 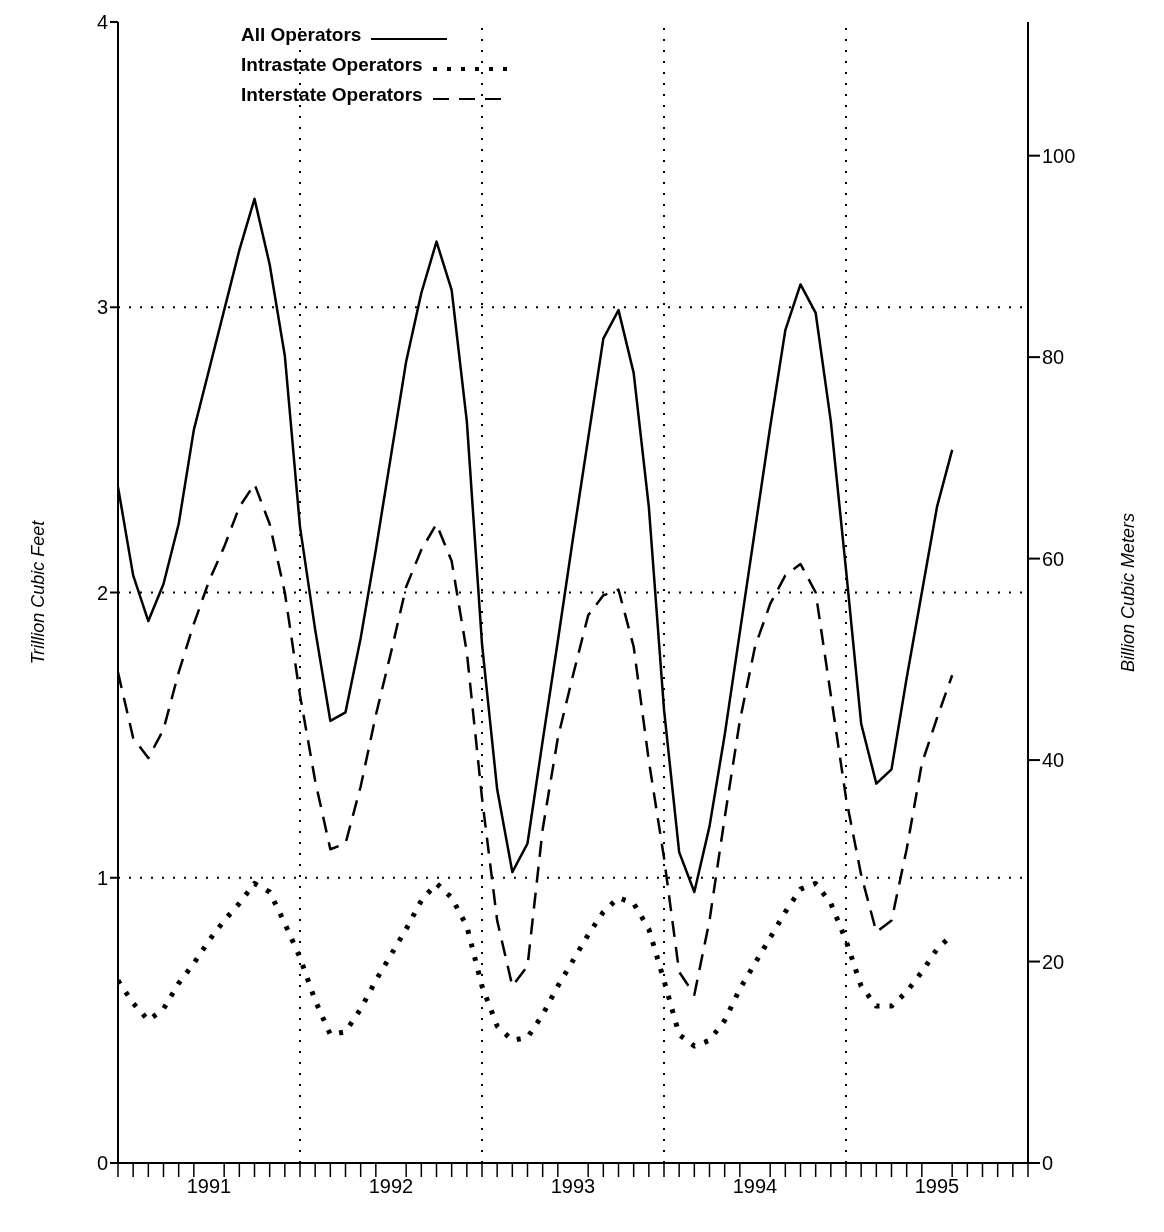 What do you see at coordinates (573, 1186) in the screenshot?
I see `x-tick-label: 1993` at bounding box center [573, 1186].